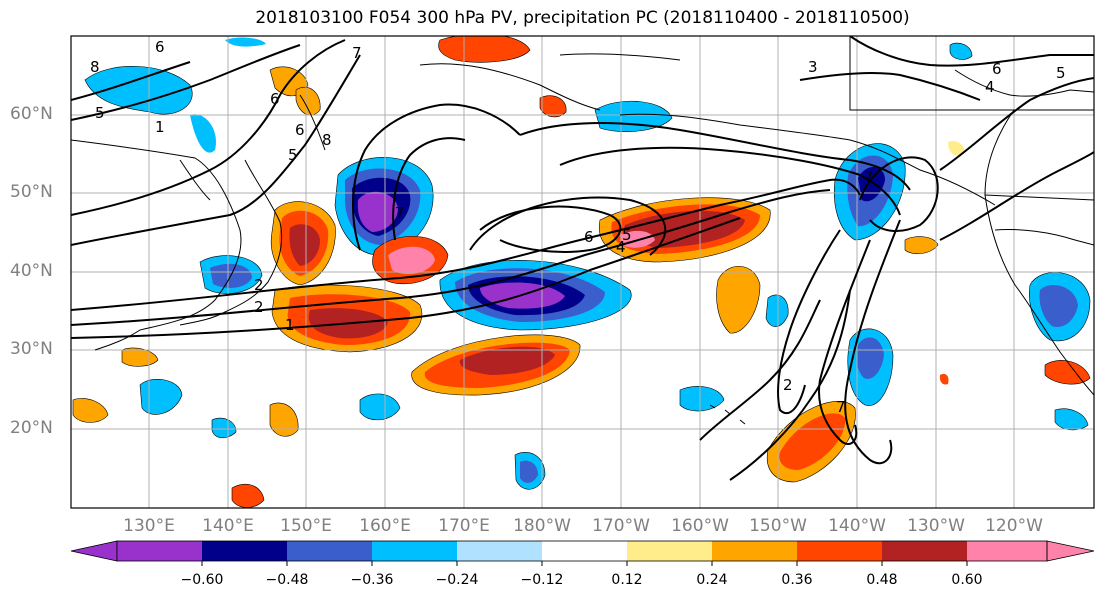 This screenshot has height=601, width=1105. I want to click on colorbar-tick-label: −0.60, so click(202, 580).